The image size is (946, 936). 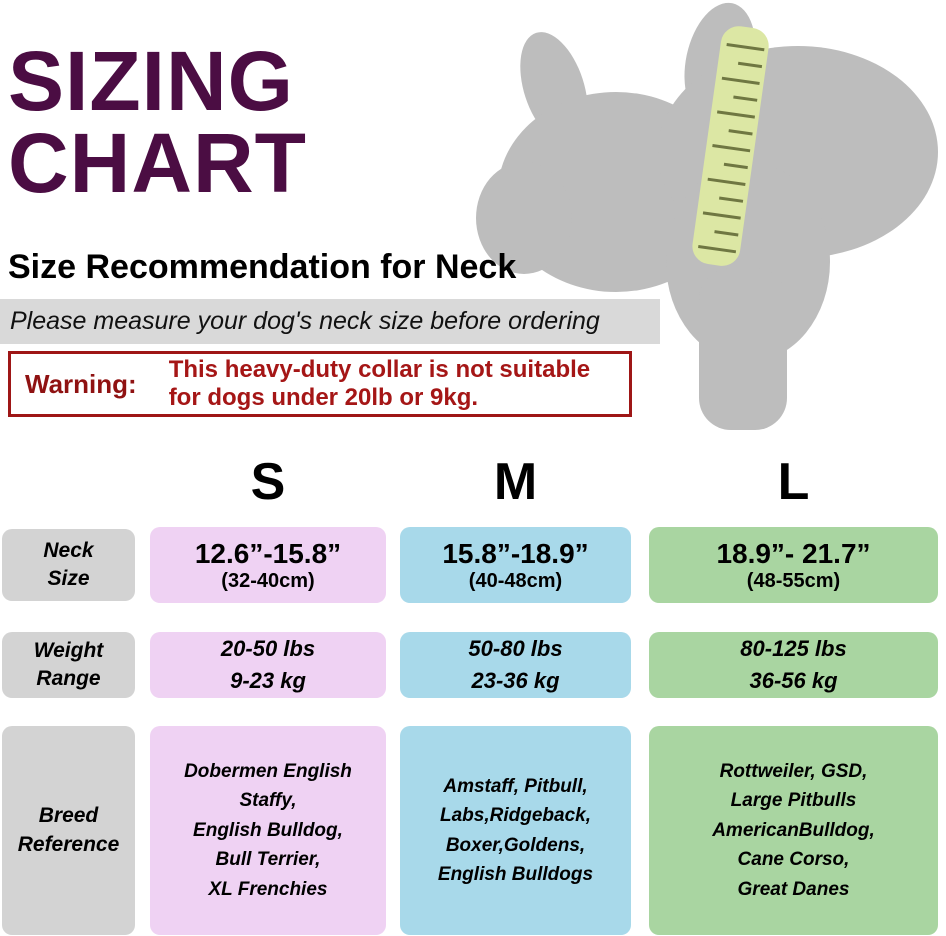 What do you see at coordinates (793, 680) in the screenshot?
I see `weight-kg: 36-56 kg` at bounding box center [793, 680].